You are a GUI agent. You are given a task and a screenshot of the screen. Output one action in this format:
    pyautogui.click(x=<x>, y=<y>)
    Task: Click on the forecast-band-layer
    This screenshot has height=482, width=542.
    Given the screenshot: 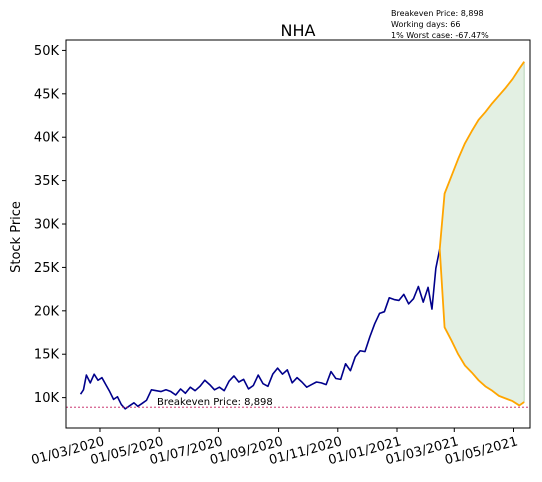 What is the action you would take?
    pyautogui.click(x=482, y=233)
    